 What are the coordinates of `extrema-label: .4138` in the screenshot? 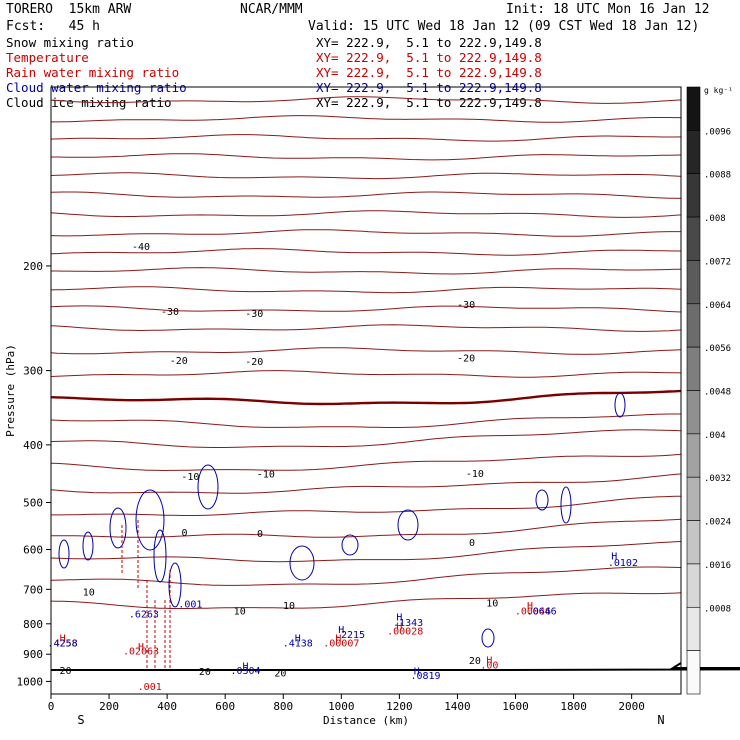 It's located at (298, 643).